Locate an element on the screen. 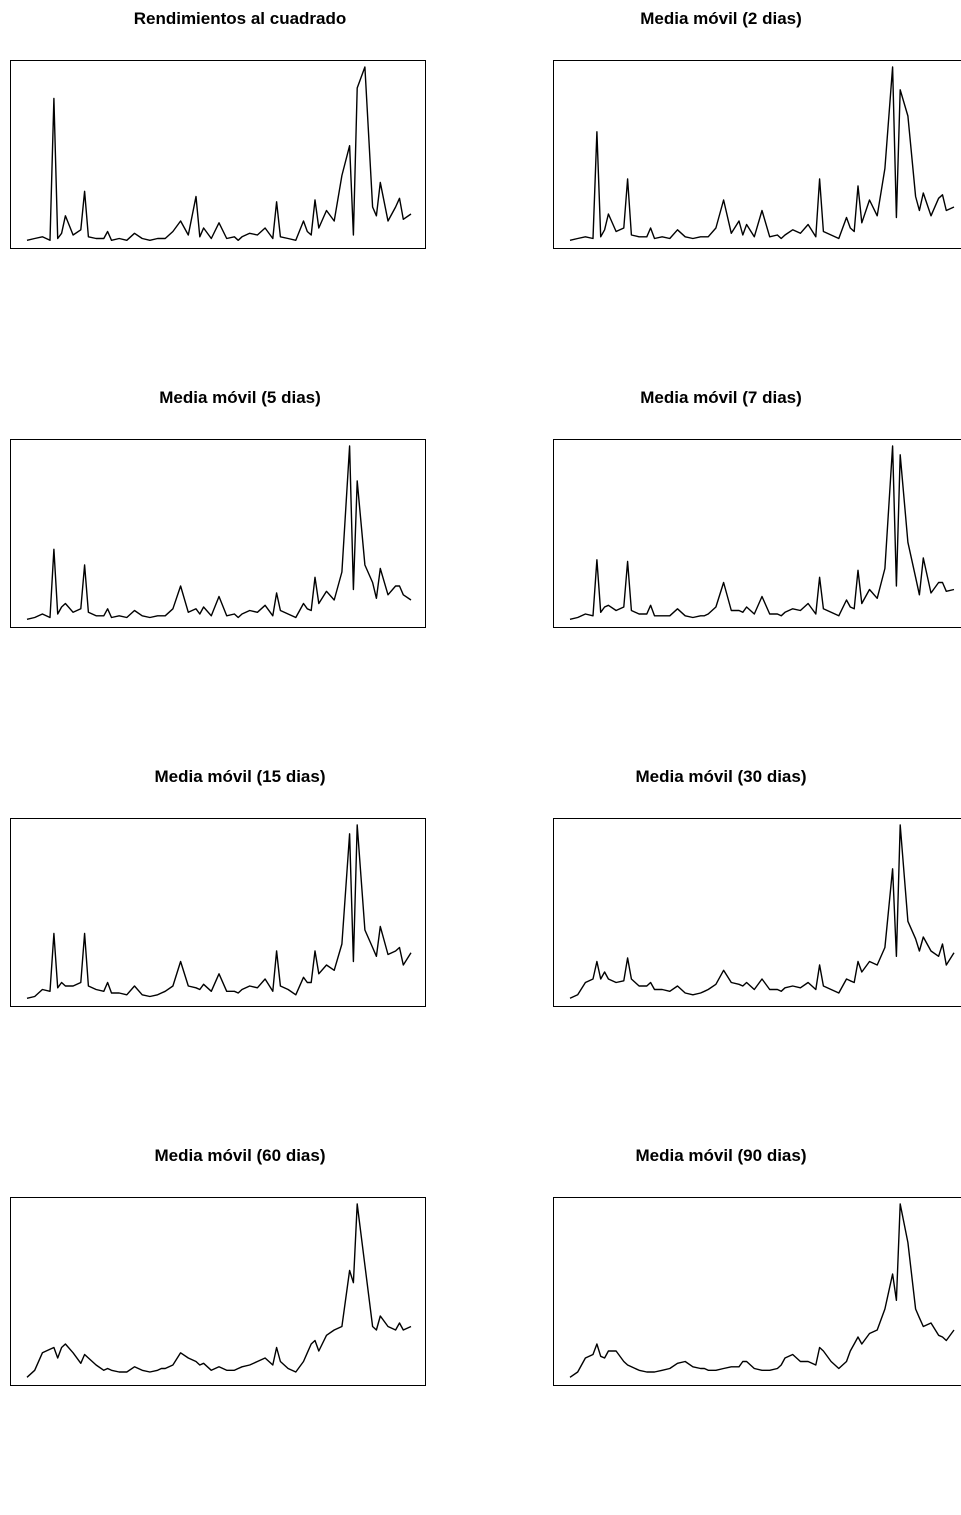 The height and width of the screenshot is (1515, 961). chart-title: Media móvil (30 dias) is located at coordinates (721, 776).